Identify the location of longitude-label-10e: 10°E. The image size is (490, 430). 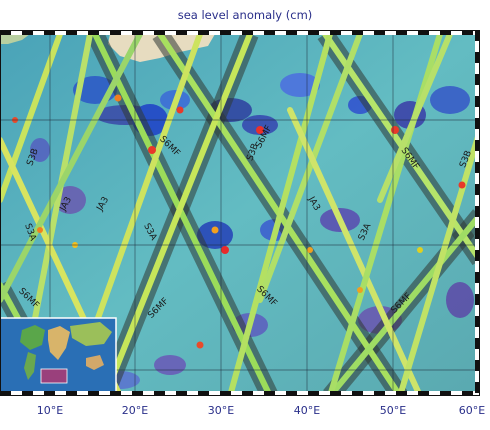
(50, 410).